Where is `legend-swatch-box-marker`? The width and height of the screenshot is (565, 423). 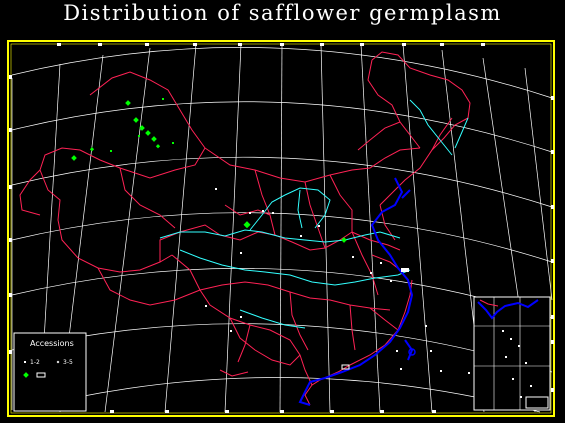 legend-swatch-box-marker is located at coordinates (41, 375).